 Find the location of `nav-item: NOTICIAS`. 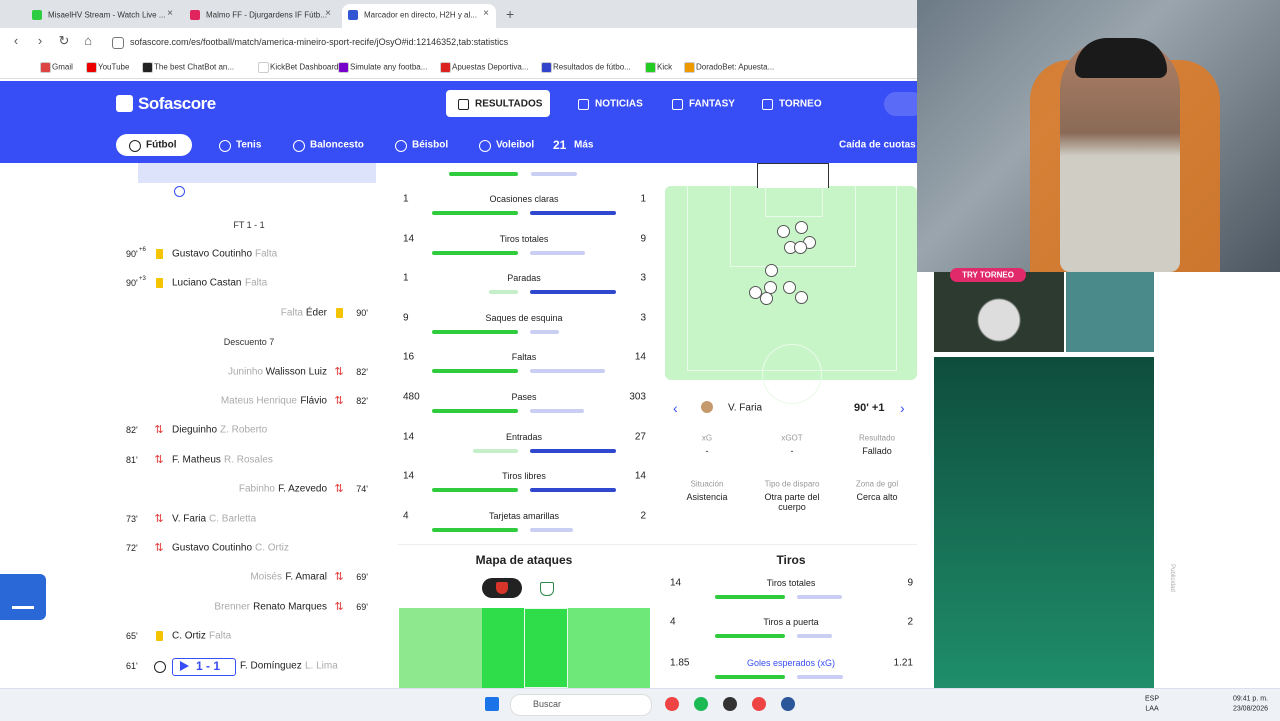

nav-item: NOTICIAS is located at coordinates (619, 104).